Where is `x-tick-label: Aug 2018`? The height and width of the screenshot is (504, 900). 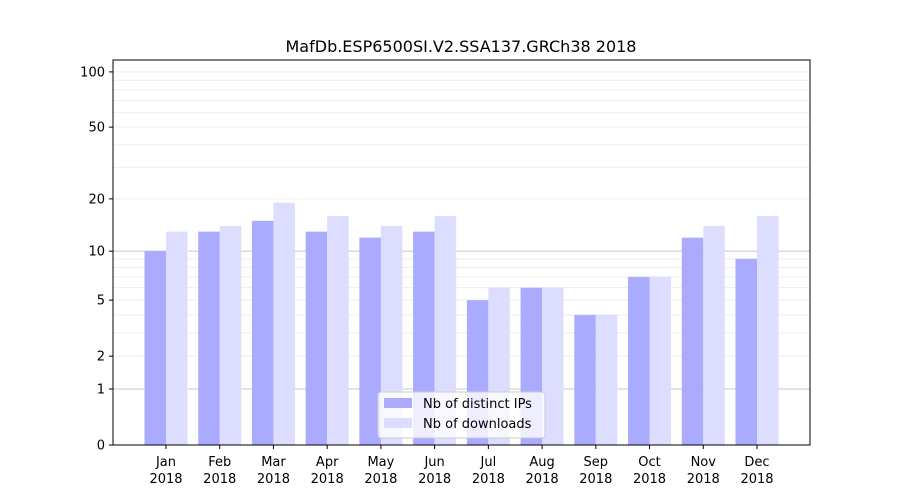
x-tick-label: Aug 2018 is located at coordinates (542, 471).